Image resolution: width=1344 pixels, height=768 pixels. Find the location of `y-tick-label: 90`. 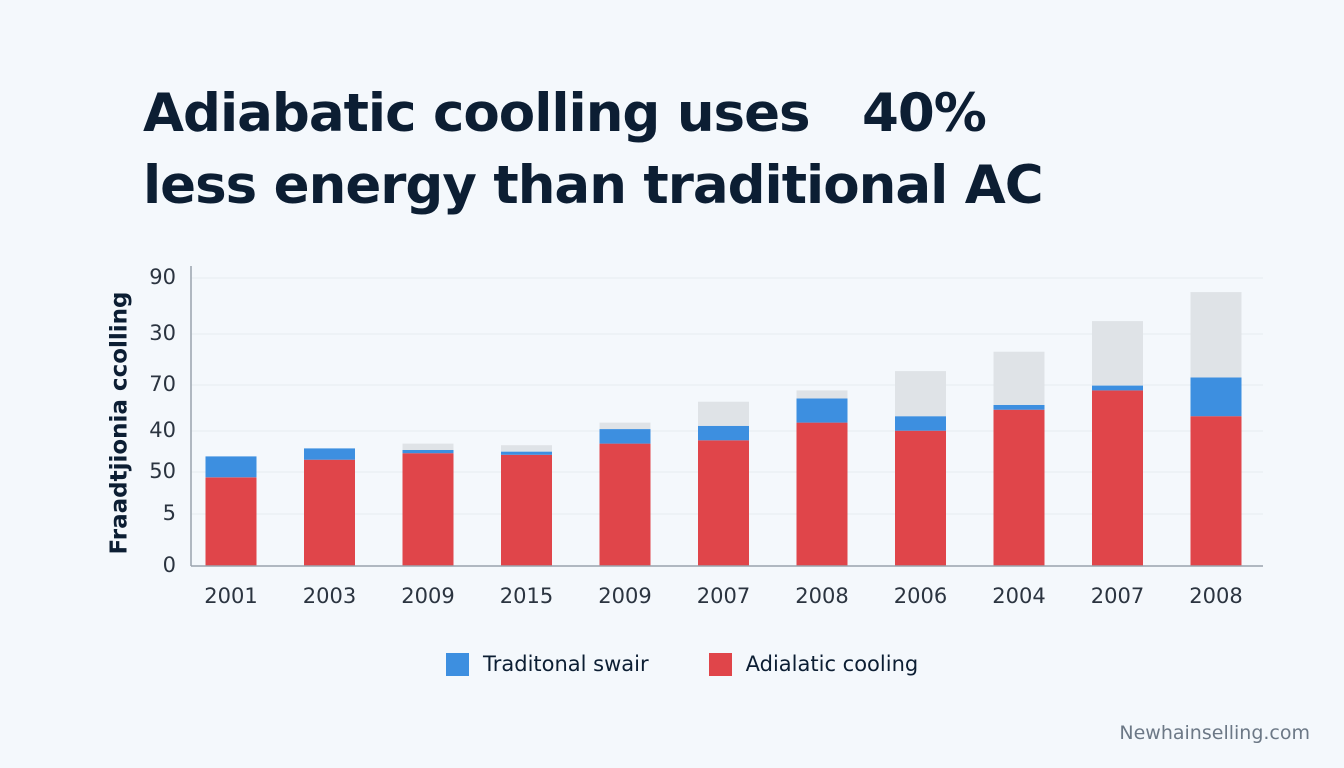

y-tick-label: 90 is located at coordinates (162, 277).